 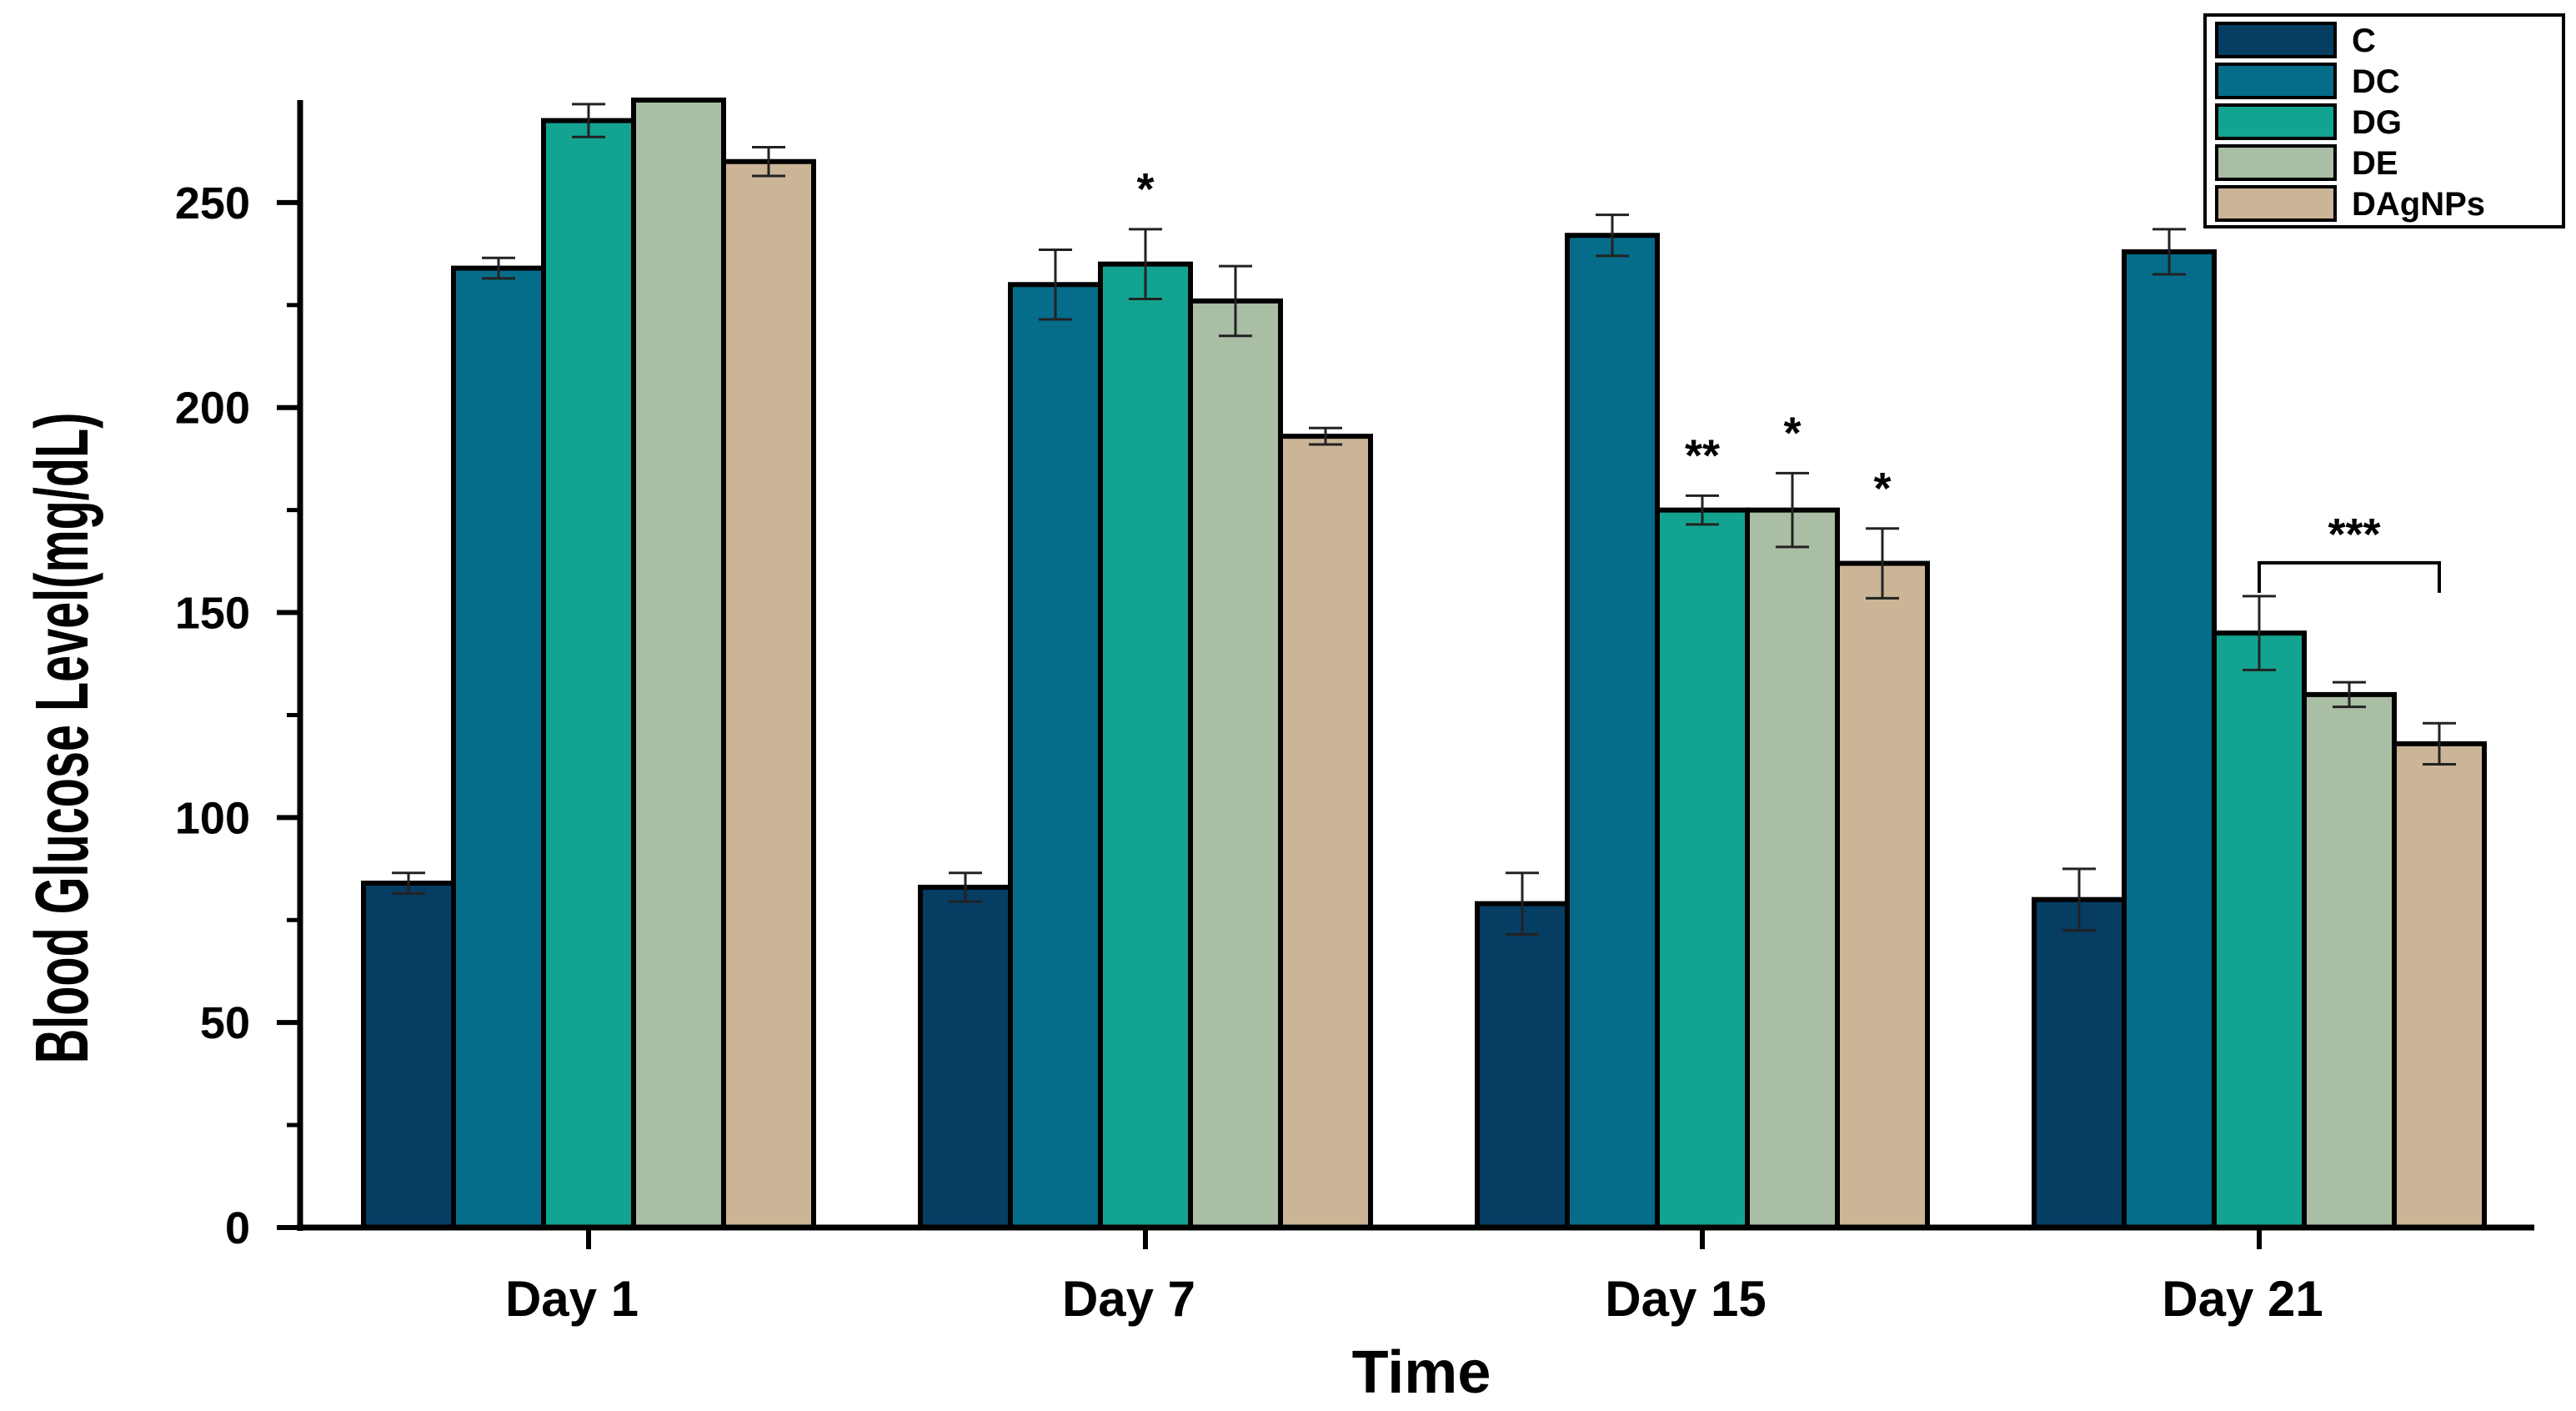 I want to click on legend-label-de: DE, so click(x=2375, y=163).